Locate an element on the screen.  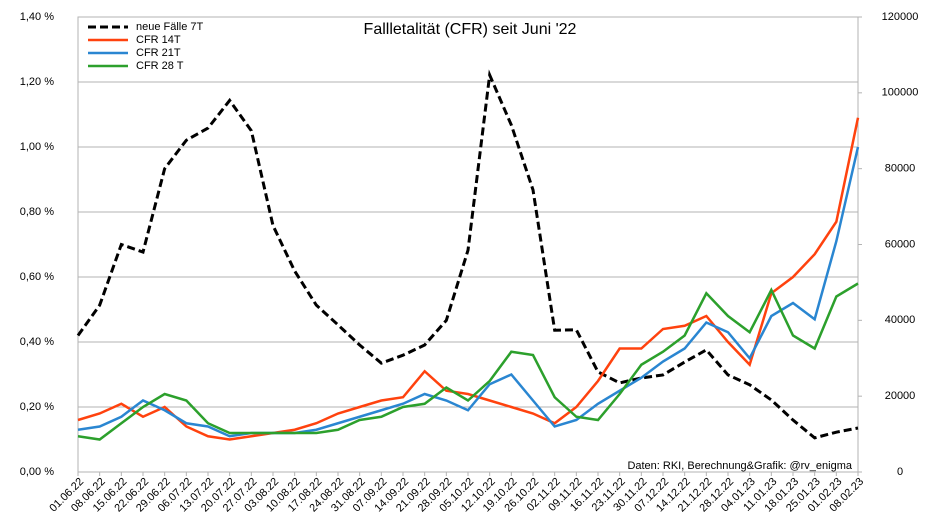
y2-tick-label: 20000 is located at coordinates (900, 396).